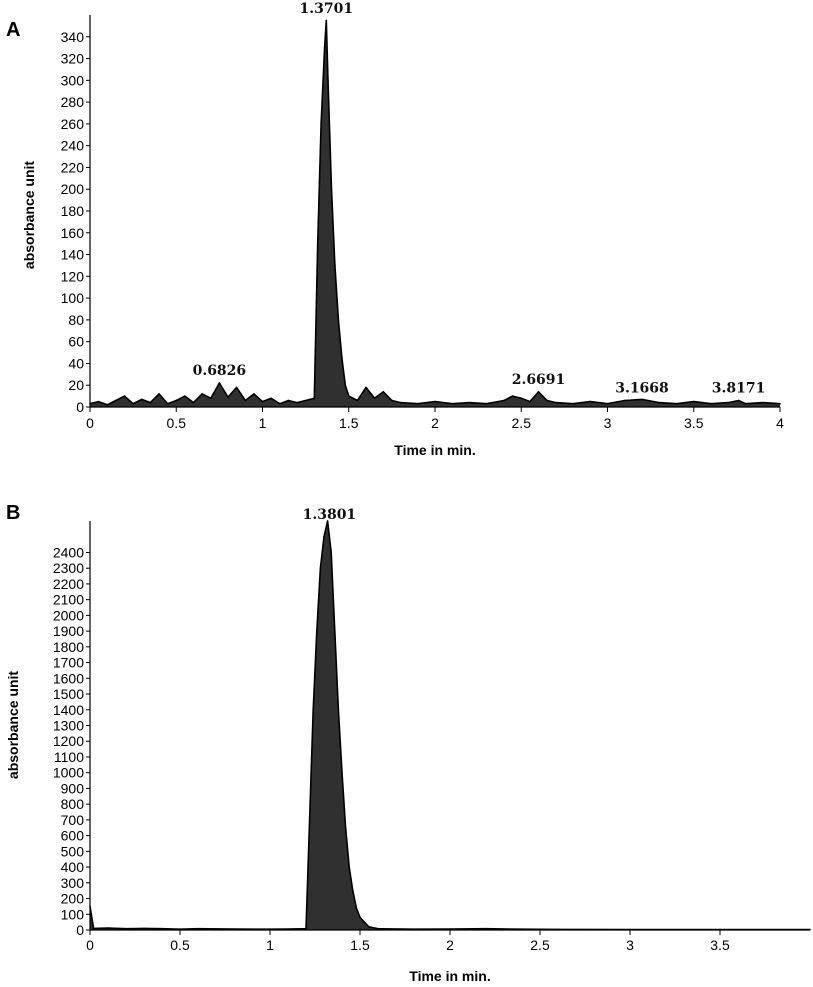 This screenshot has height=987, width=813. What do you see at coordinates (539, 380) in the screenshot?
I see `peak-label: 2.6691` at bounding box center [539, 380].